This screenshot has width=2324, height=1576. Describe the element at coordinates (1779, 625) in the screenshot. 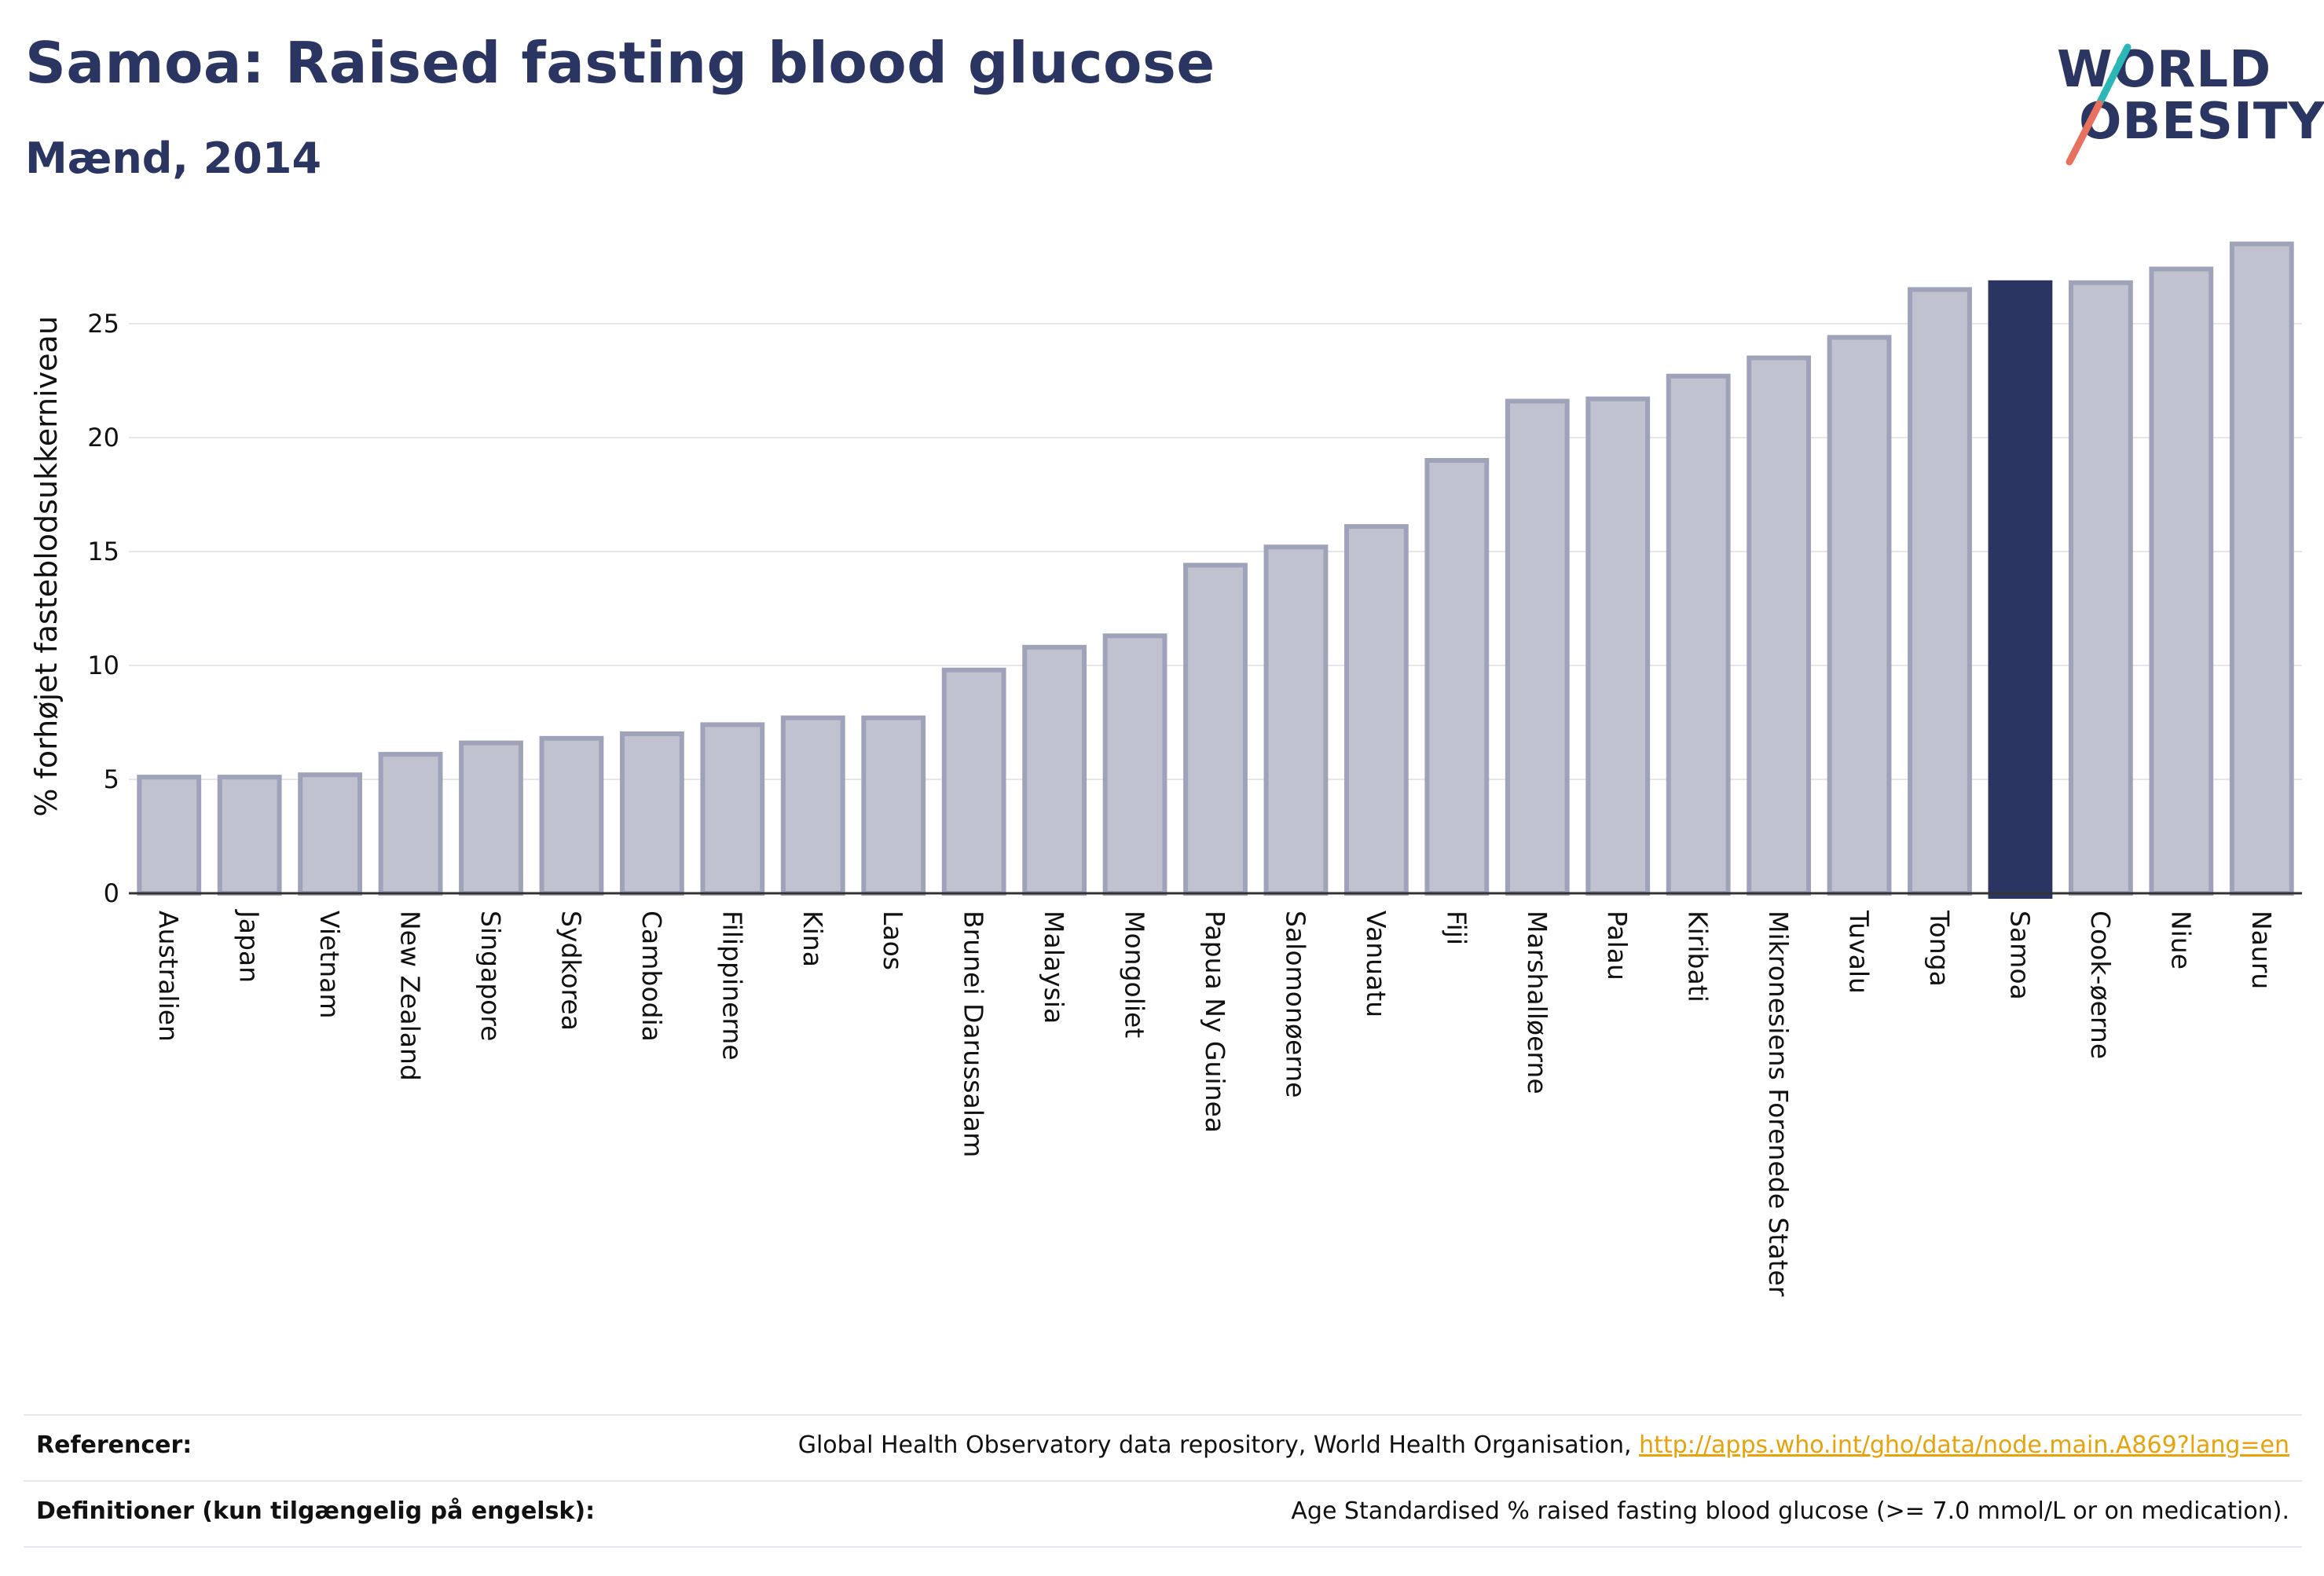

I see `bar-mikronesiens-forenede-stater` at that location.